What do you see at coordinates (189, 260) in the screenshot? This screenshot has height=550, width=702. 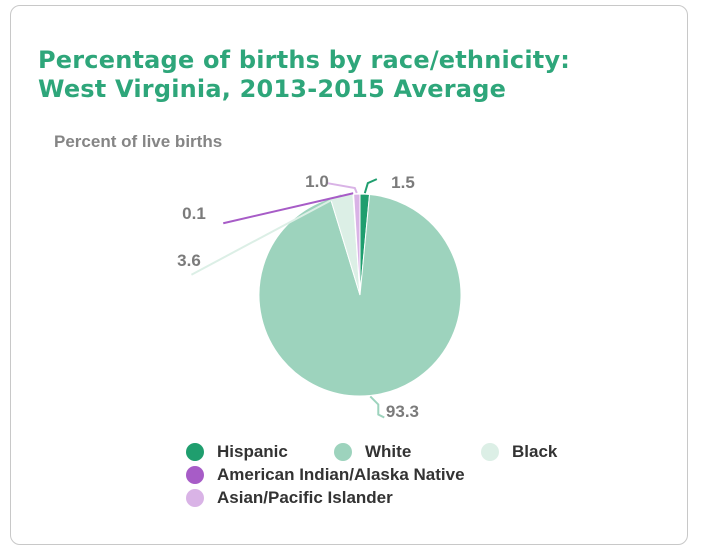 I see `data-label-black: 3.6` at bounding box center [189, 260].